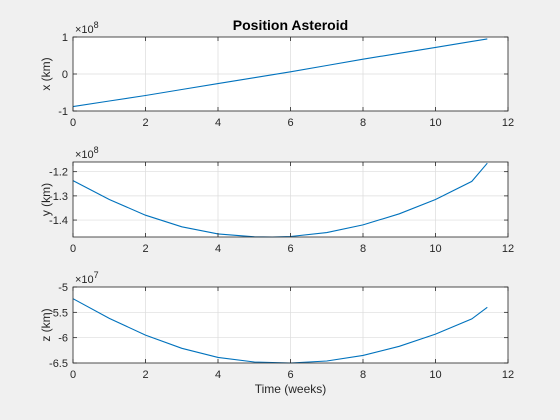  I want to click on y-tick-label: 0, so click(65, 75).